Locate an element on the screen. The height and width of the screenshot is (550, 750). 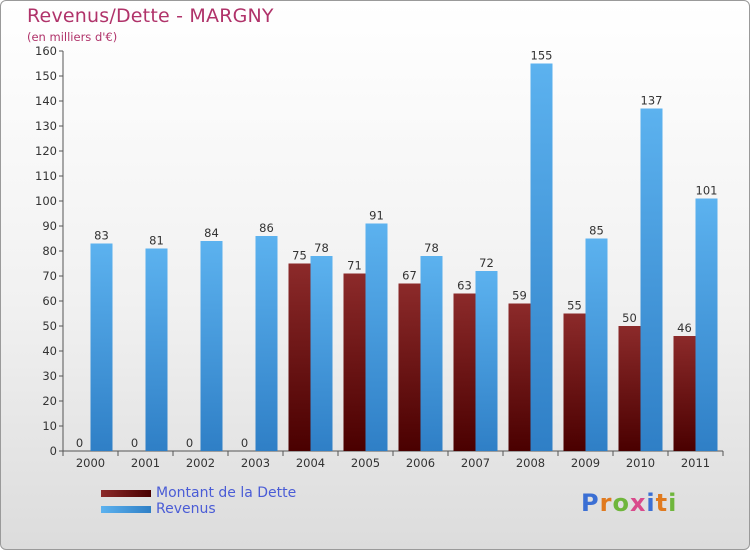
x-tick-label: 2002 is located at coordinates (200, 463).